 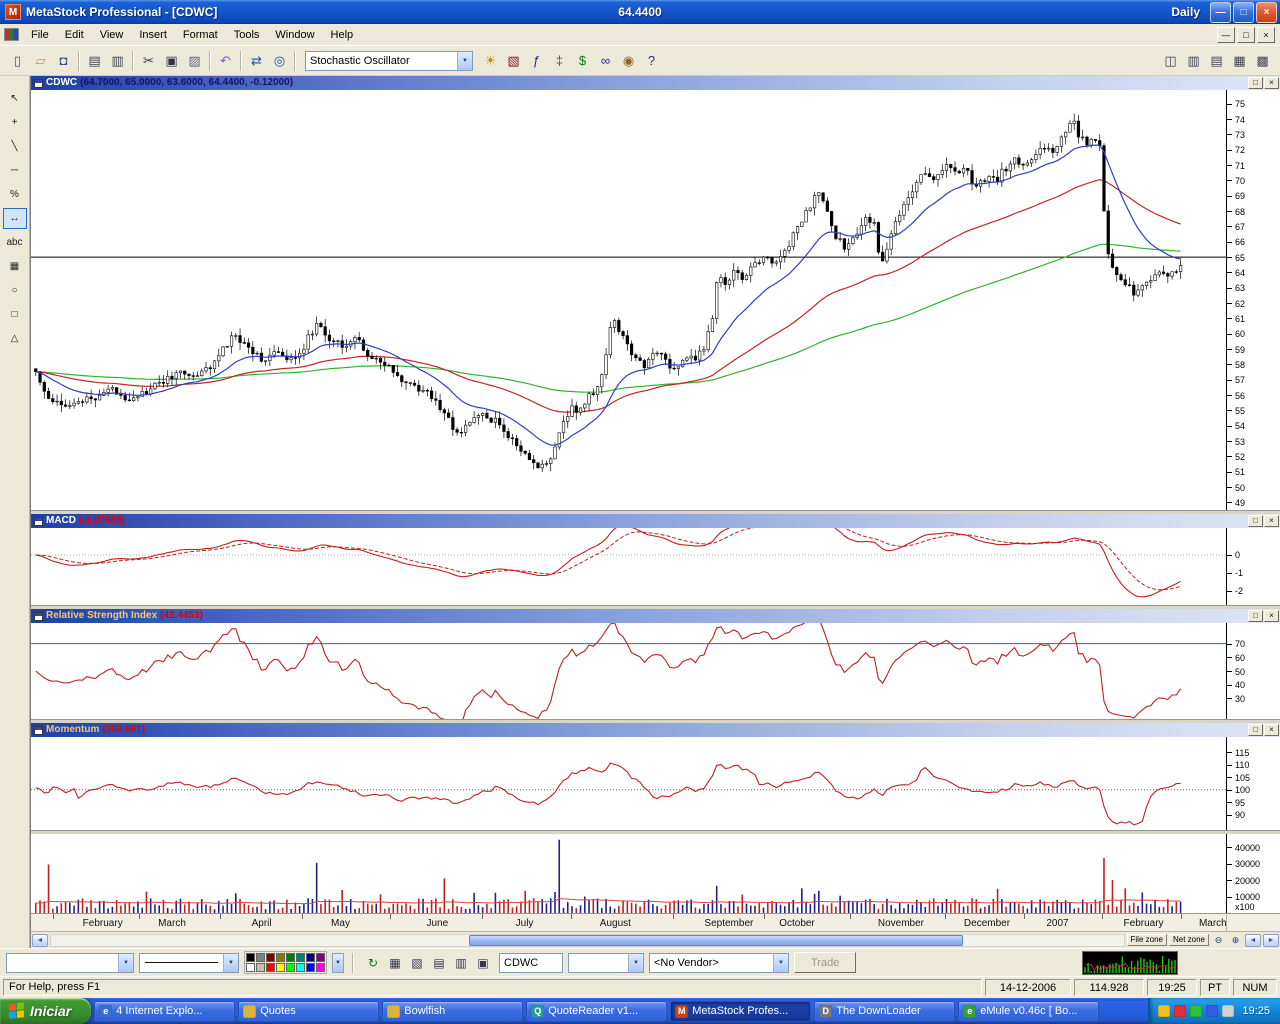 I want to click on tile-grid-icon: ▦, so click(x=1239, y=60).